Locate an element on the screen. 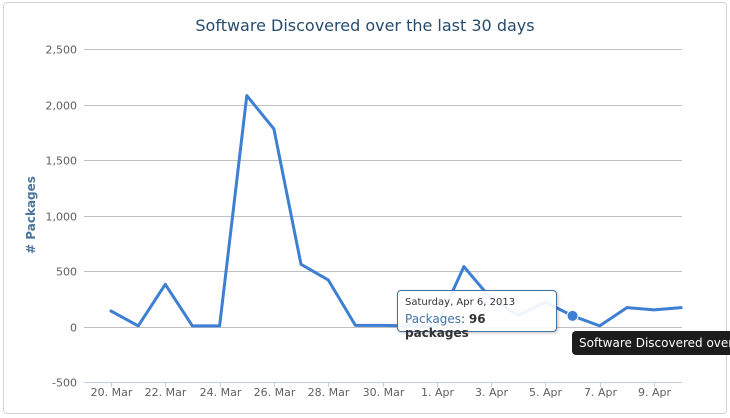 The height and width of the screenshot is (418, 730). x-tick-label: 9. Apr is located at coordinates (654, 392).